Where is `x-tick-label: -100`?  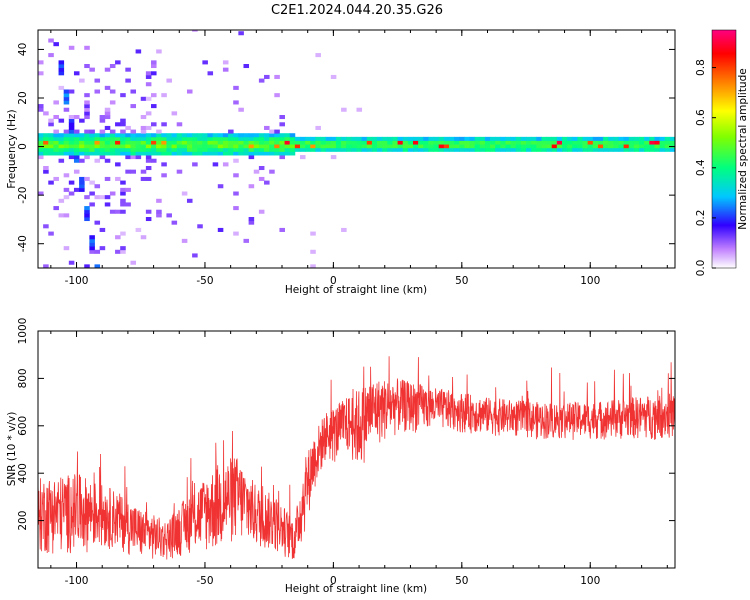
x-tick-label: -100 is located at coordinates (77, 581).